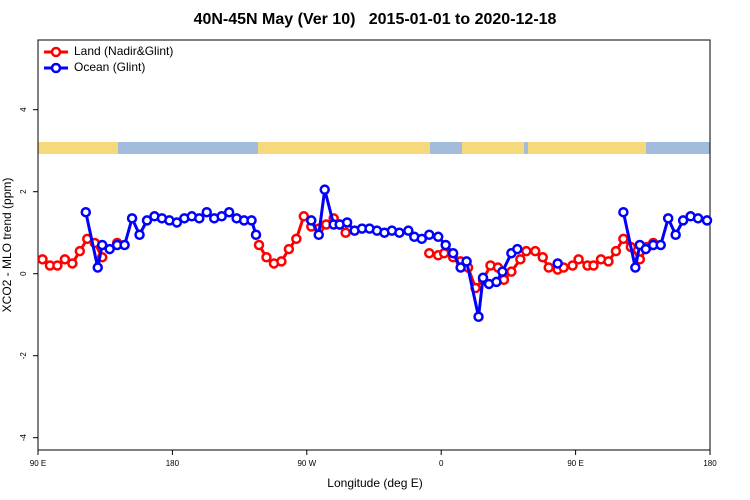 The image size is (750, 500). Describe the element at coordinates (23, 109) in the screenshot. I see `y-tick-label: 4` at that location.